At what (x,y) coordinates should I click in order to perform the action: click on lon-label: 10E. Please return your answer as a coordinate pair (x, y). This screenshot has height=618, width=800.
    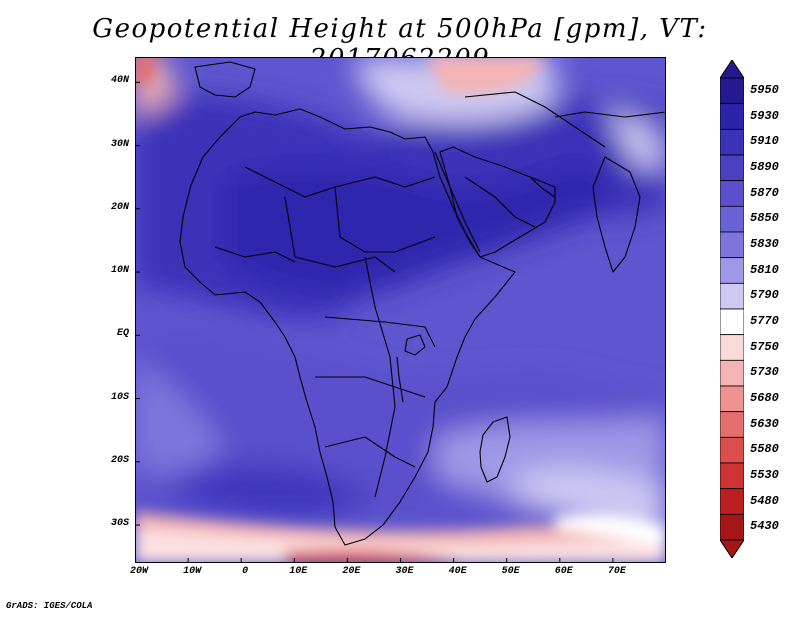
    Looking at the image, I should click on (298, 571).